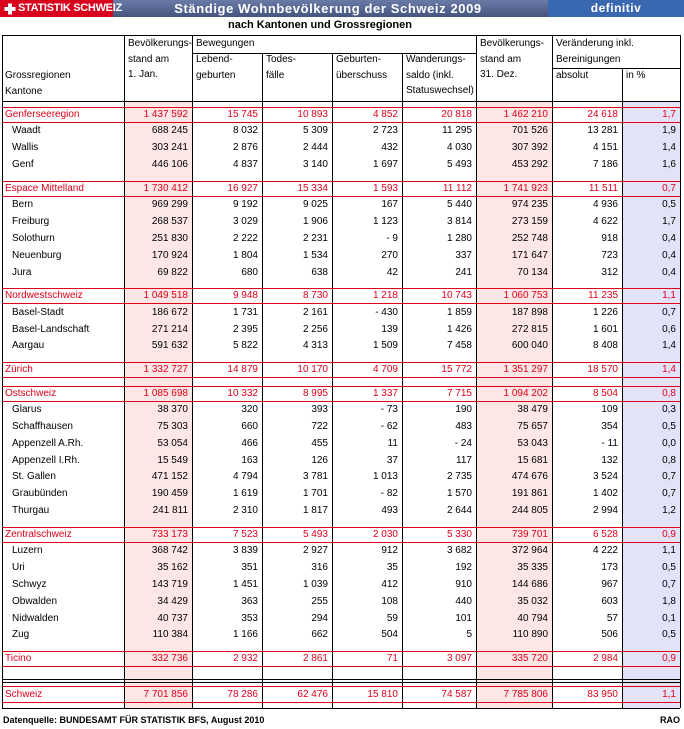  I want to click on cell-value: 1 817, so click(315, 510).